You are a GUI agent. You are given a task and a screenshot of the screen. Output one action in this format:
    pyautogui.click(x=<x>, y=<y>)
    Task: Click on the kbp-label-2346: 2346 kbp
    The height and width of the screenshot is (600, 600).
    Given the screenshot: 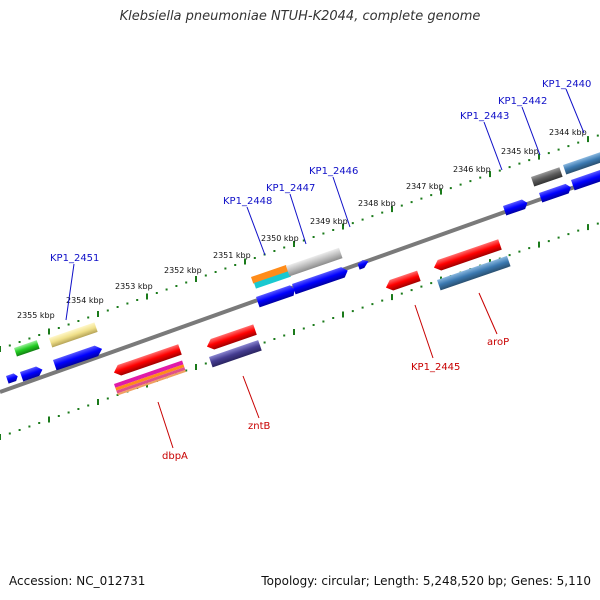 What is the action you would take?
    pyautogui.click(x=472, y=169)
    